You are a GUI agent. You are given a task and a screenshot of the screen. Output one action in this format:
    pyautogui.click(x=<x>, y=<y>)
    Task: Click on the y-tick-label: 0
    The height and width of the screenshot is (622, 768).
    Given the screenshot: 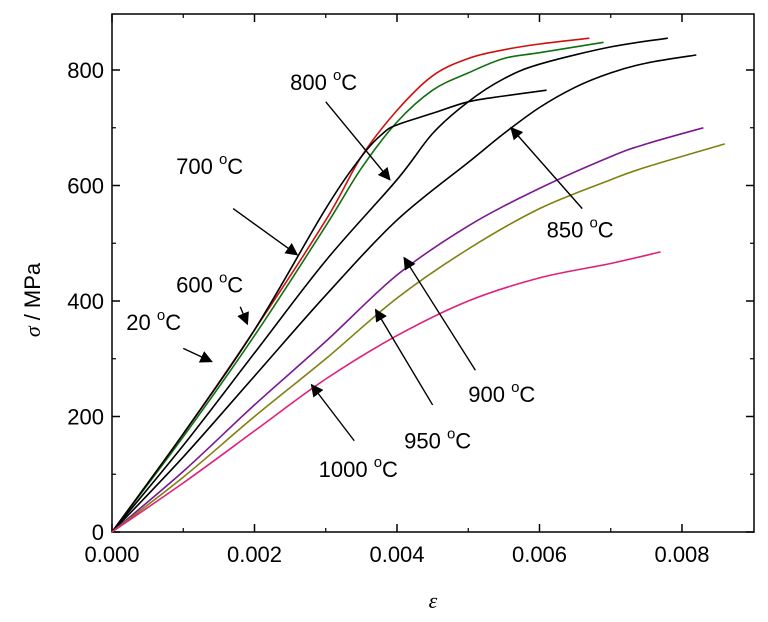 What is the action you would take?
    pyautogui.click(x=98, y=532)
    